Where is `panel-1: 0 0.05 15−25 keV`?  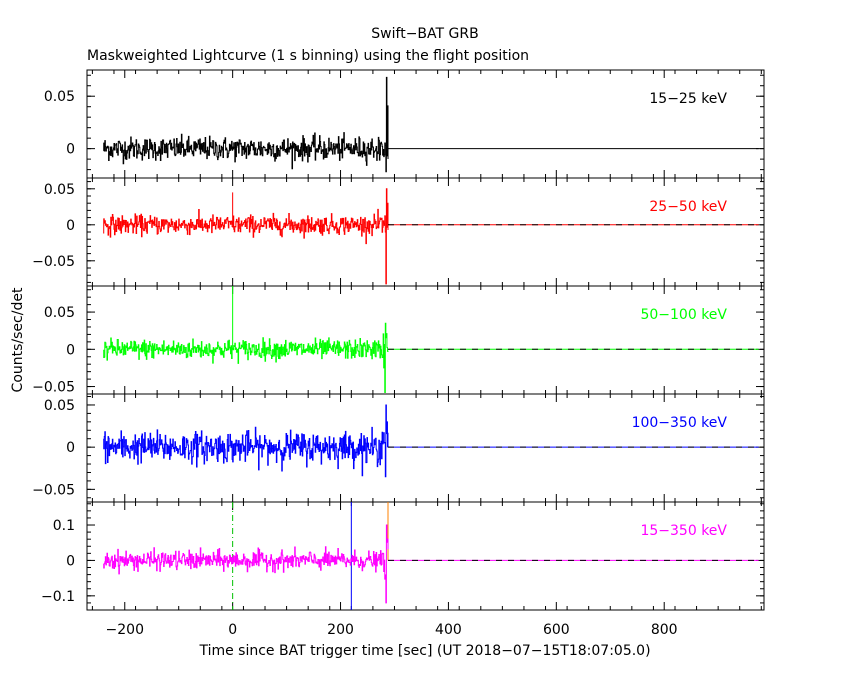 panel-1: 0 0.05 15−25 keV is located at coordinates (404, 124).